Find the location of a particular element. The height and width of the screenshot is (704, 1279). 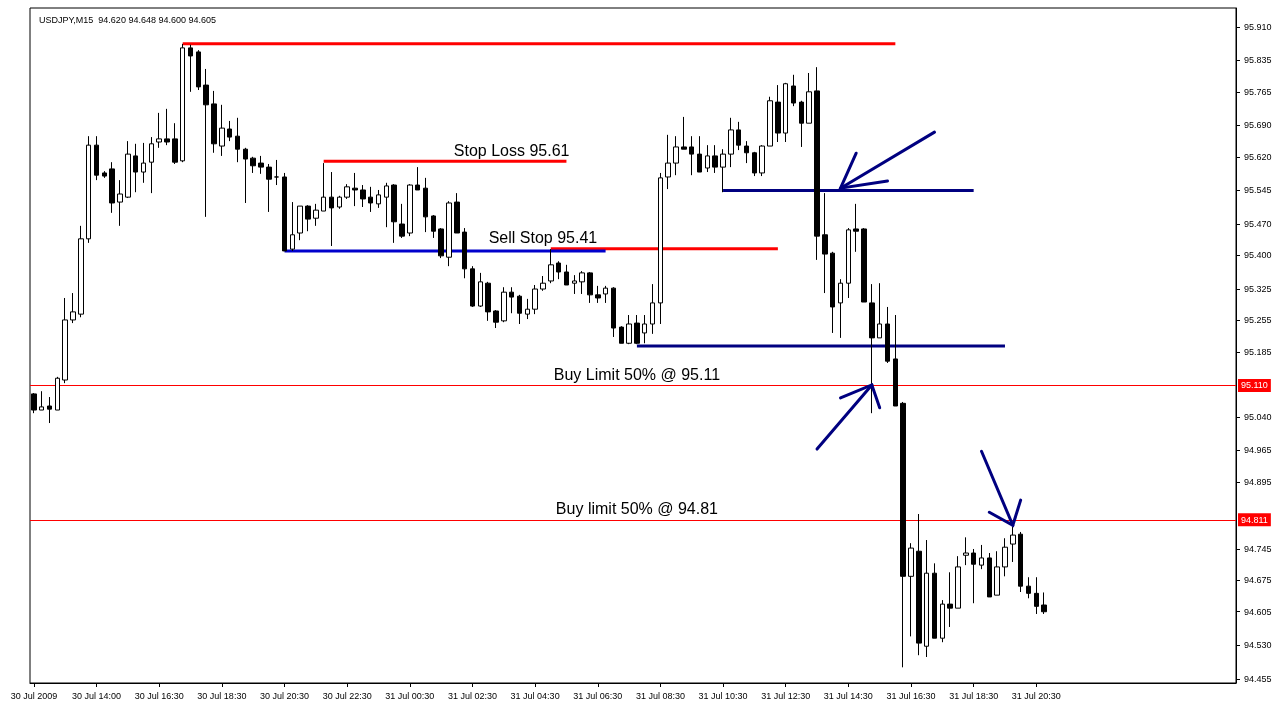

x-tick-label: 30 Jul 18:30 is located at coordinates (222, 695).